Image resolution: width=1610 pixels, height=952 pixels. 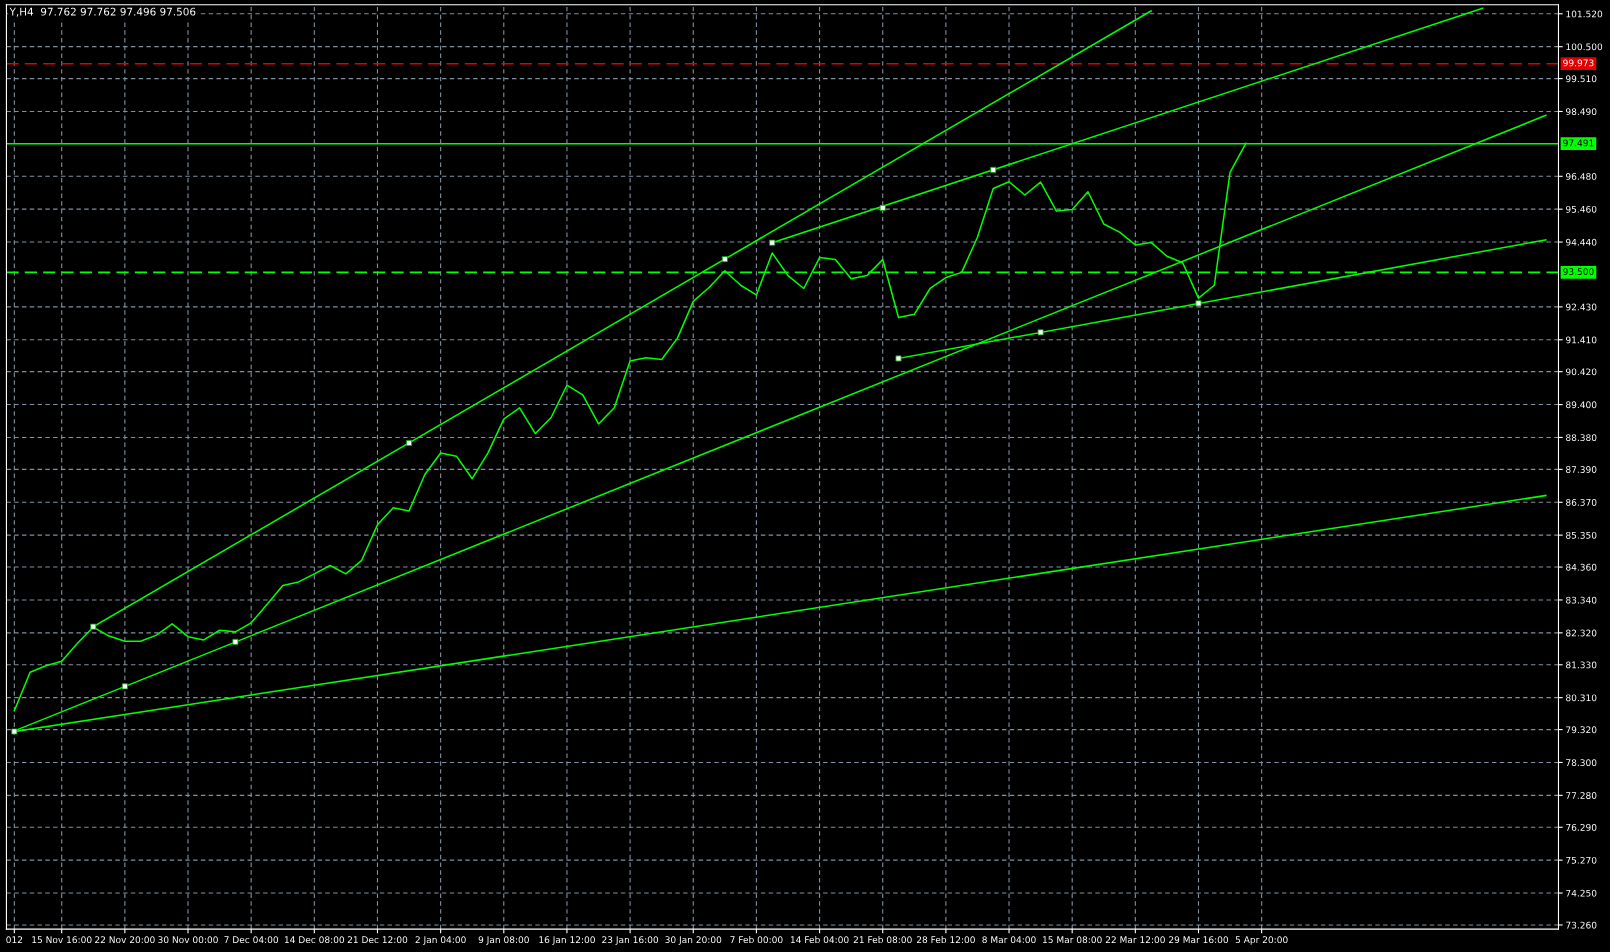 I want to click on x-tick-label: 8 Mar 04:00, so click(x=1009, y=940).